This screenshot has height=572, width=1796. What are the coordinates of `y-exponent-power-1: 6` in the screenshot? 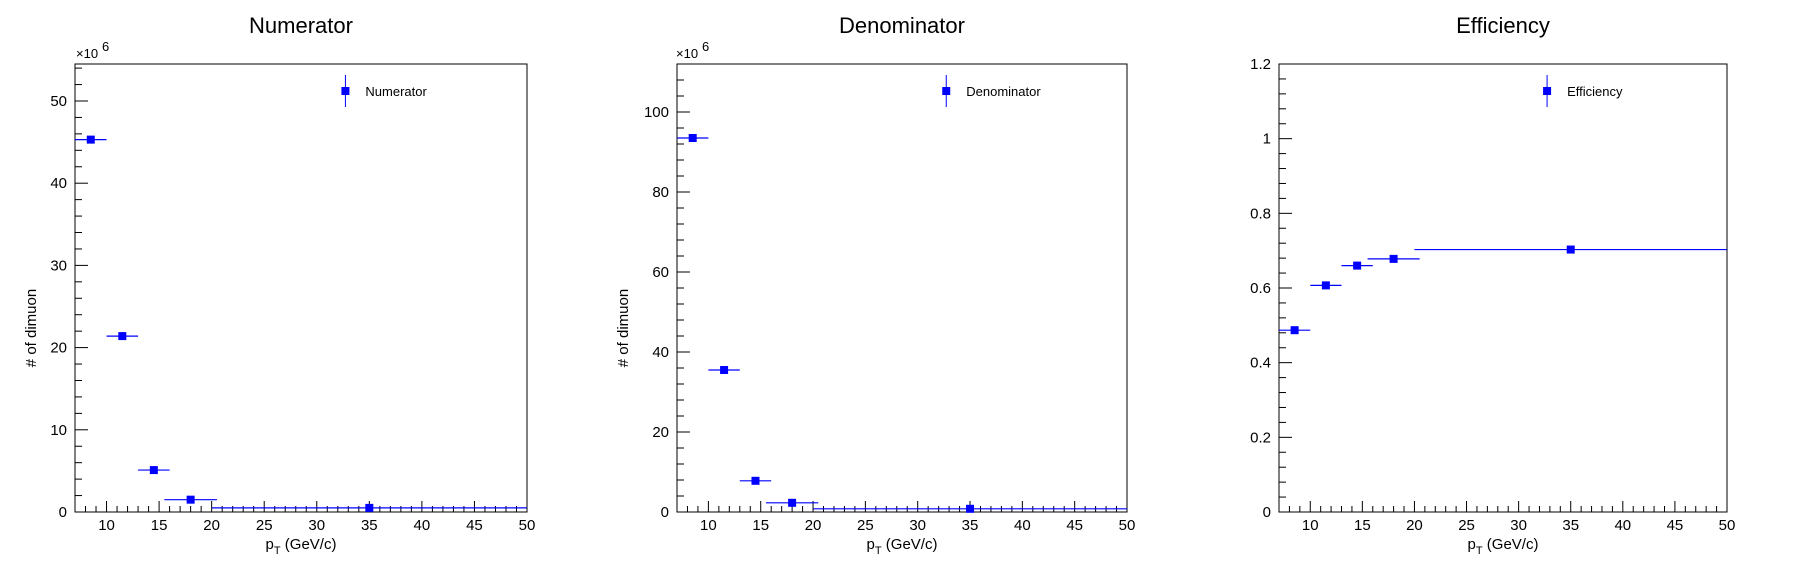 It's located at (705, 46).